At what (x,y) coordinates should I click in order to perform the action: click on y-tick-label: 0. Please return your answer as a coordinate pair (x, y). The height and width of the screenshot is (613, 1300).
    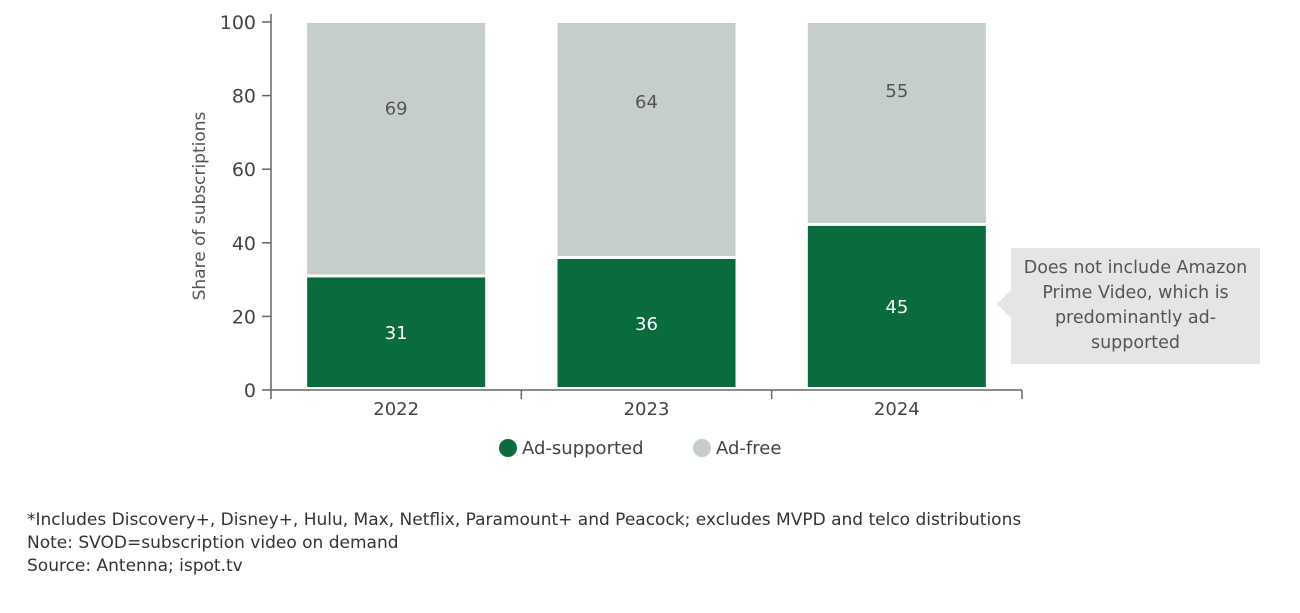
    Looking at the image, I should click on (250, 391).